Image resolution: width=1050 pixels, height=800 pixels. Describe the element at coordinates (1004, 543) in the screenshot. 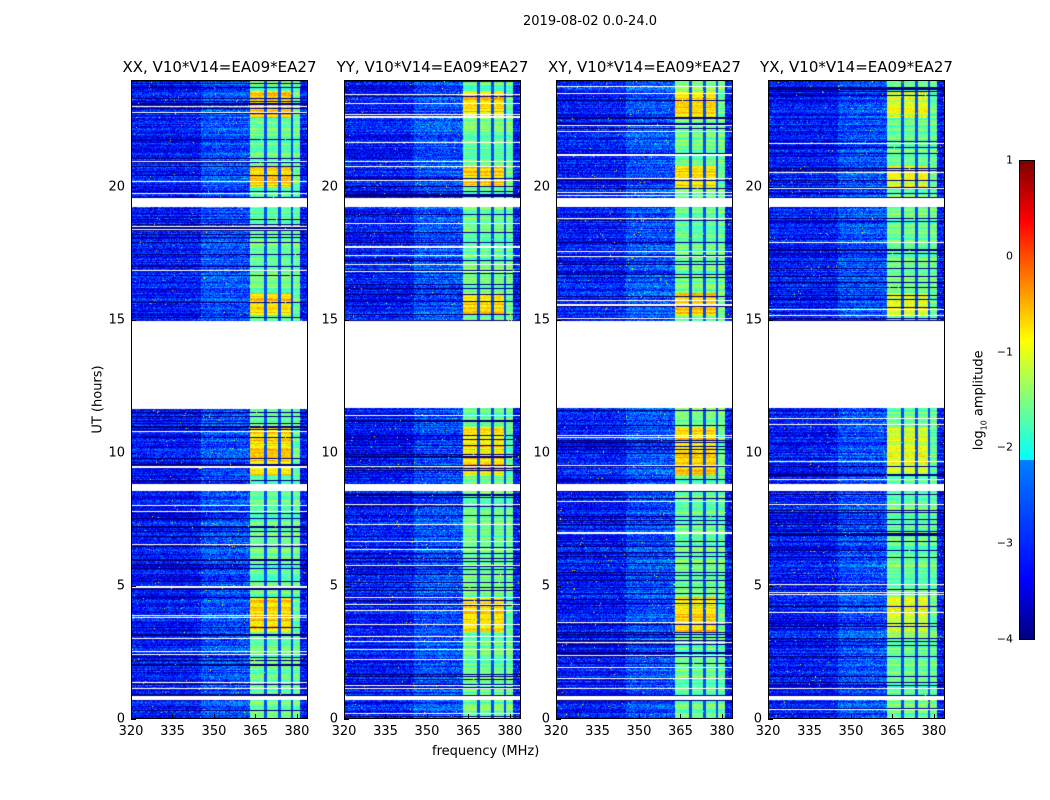

I see `colorbar-tick-label: −3` at that location.